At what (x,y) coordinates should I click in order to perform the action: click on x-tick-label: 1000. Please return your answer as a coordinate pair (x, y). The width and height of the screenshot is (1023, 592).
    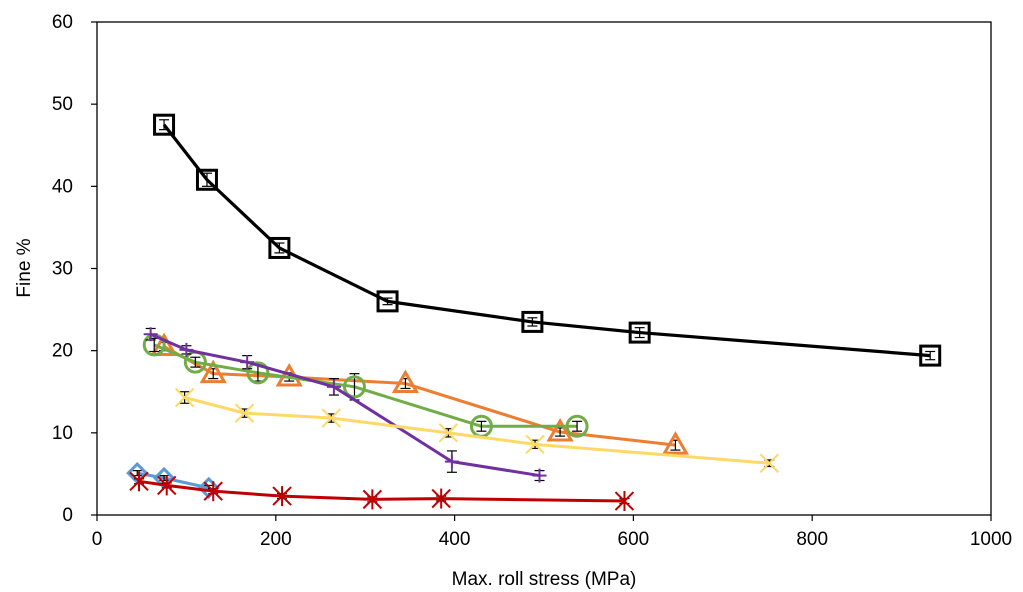
    Looking at the image, I should click on (991, 539).